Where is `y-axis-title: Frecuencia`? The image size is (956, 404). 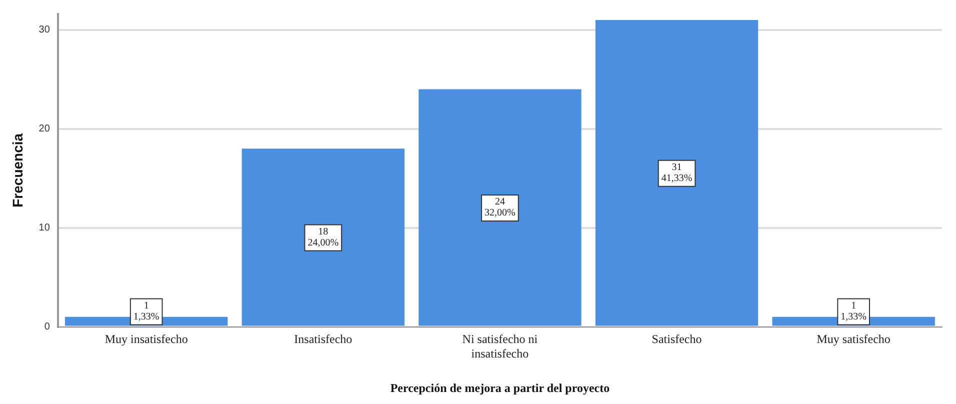 y-axis-title: Frecuencia is located at coordinates (17, 170).